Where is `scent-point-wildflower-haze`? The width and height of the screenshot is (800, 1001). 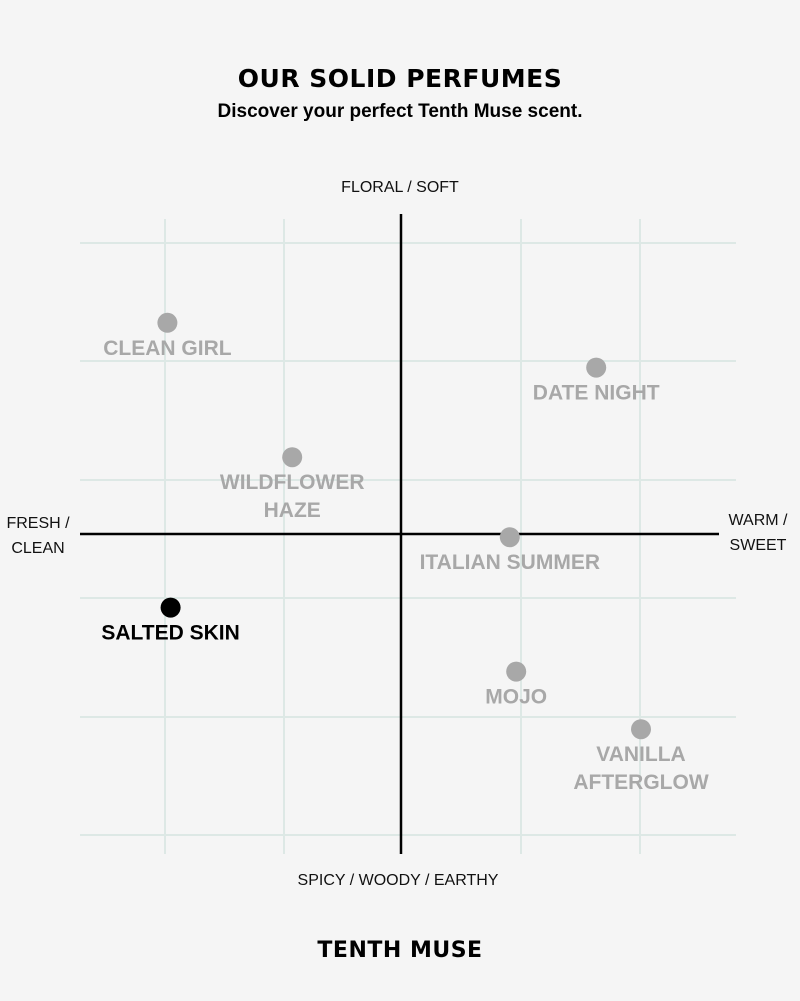 scent-point-wildflower-haze is located at coordinates (292, 457).